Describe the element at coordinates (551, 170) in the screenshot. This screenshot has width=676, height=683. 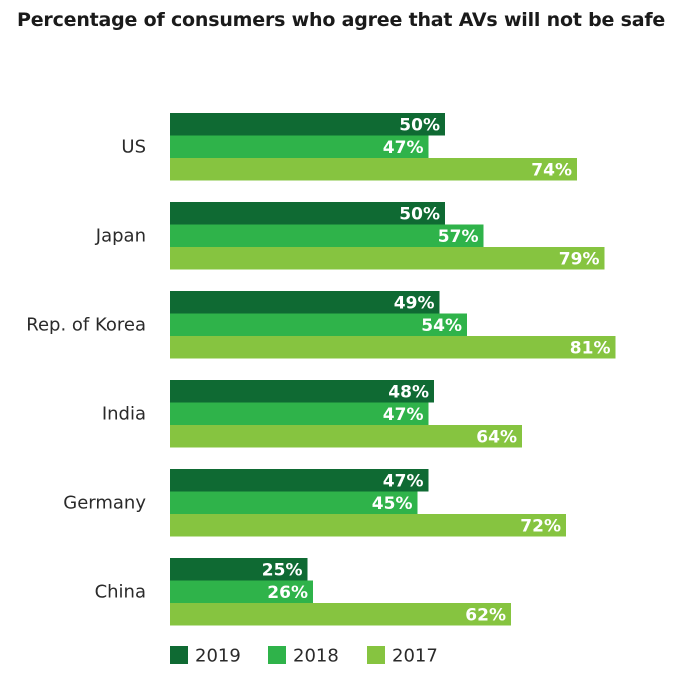
I see `value-label-us-2017: 74%` at that location.